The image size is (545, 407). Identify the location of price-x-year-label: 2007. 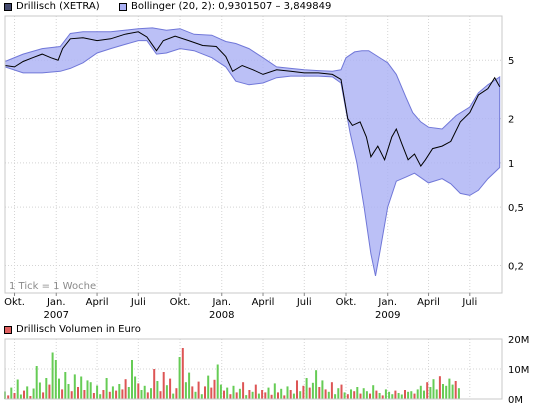
(56, 315).